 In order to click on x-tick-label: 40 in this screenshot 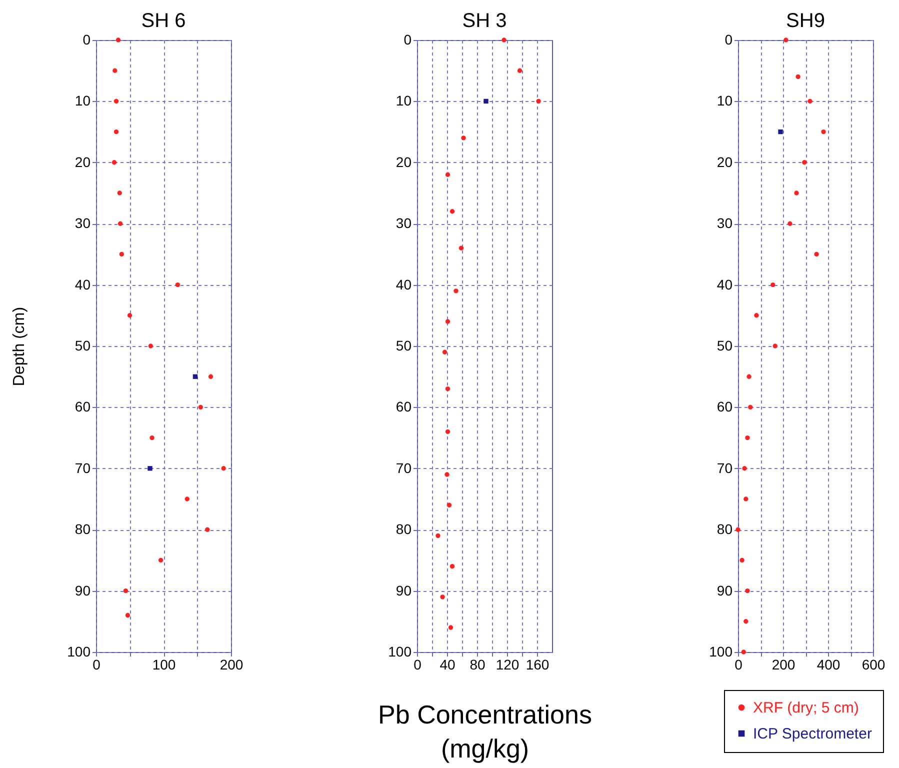, I will do `click(448, 664)`.